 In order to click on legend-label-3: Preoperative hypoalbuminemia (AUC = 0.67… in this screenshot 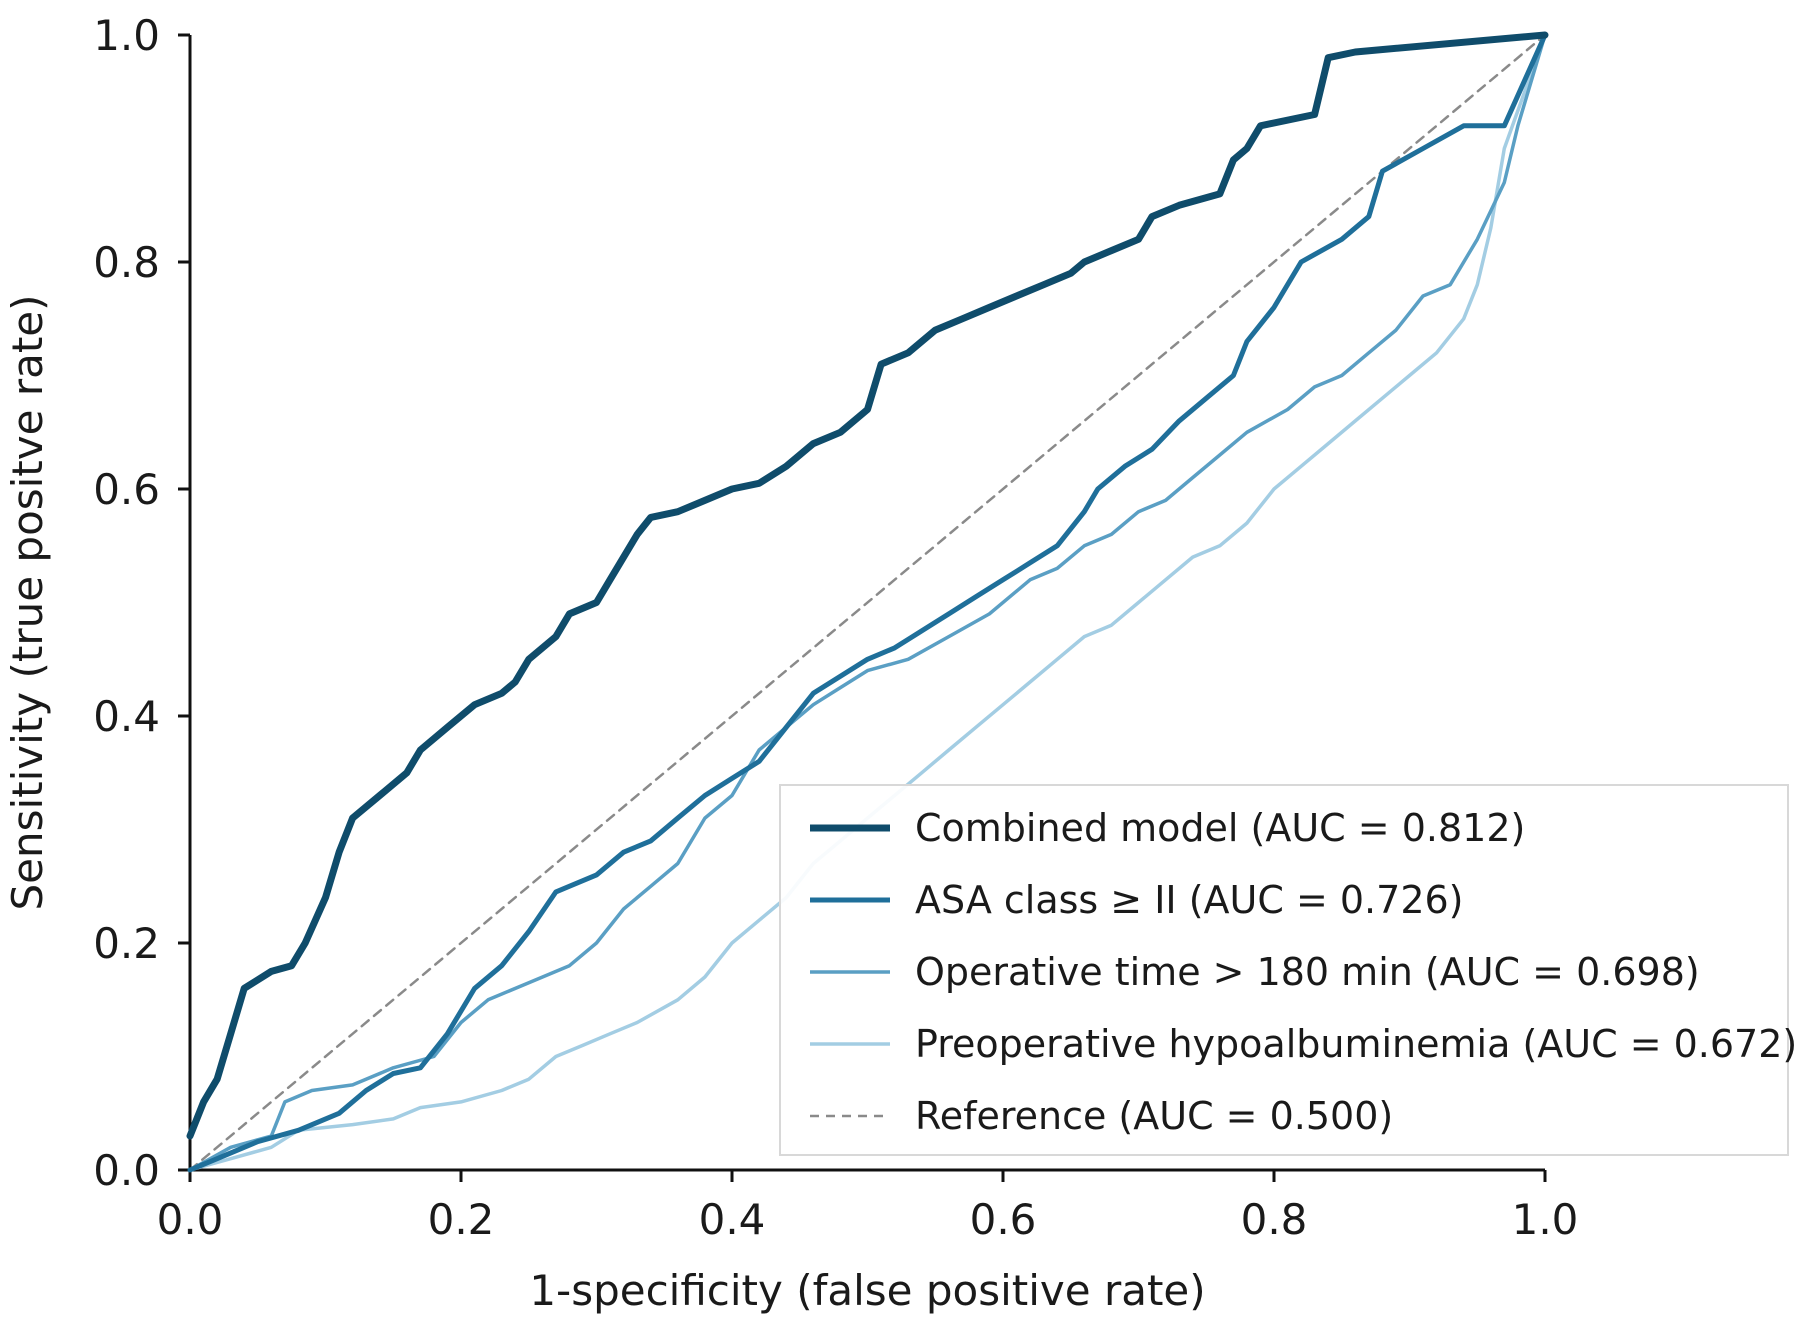, I will do `click(1356, 1044)`.